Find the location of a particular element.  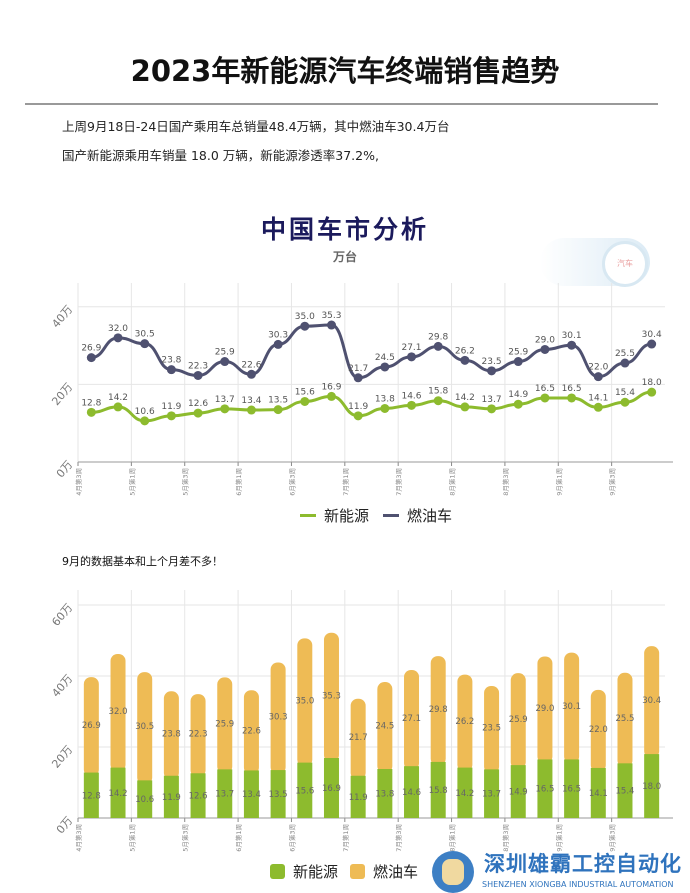

bar-label-fuel: 23.8 is located at coordinates (171, 735).